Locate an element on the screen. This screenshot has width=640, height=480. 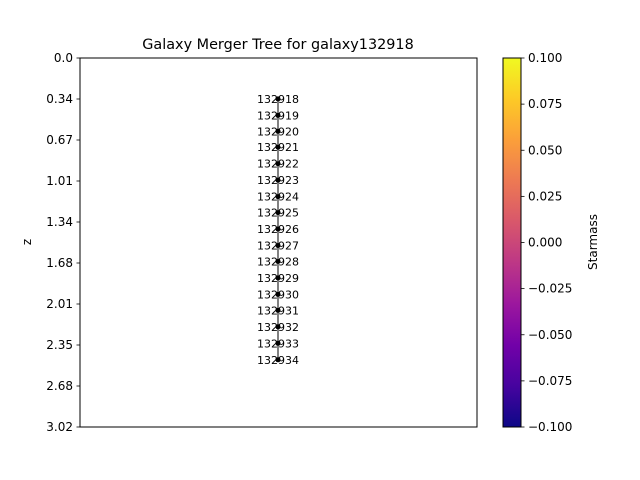
y-axis-label: z is located at coordinates (27, 242).